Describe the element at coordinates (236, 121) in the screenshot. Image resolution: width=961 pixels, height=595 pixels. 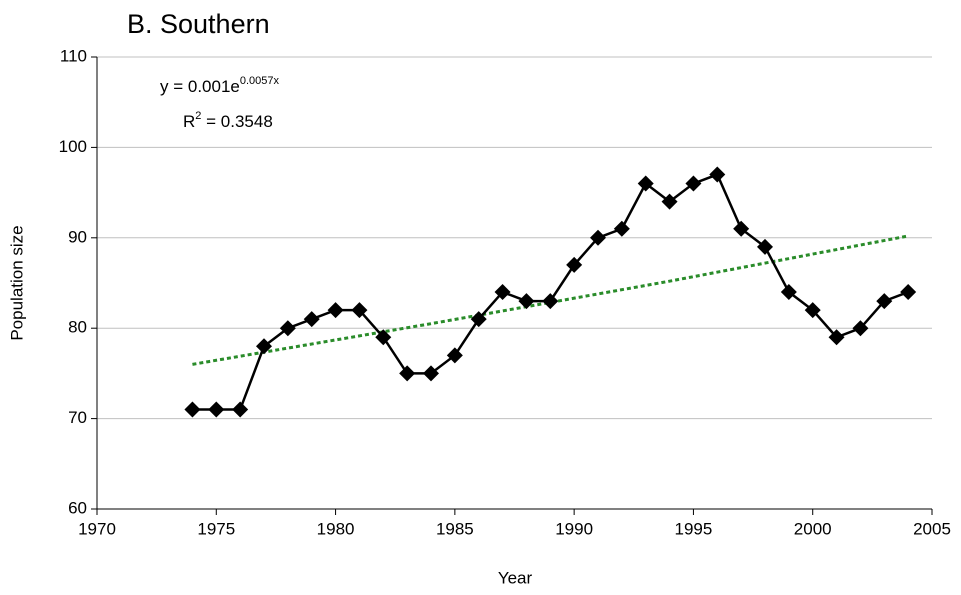
I see `r-value: = 0.3548` at that location.